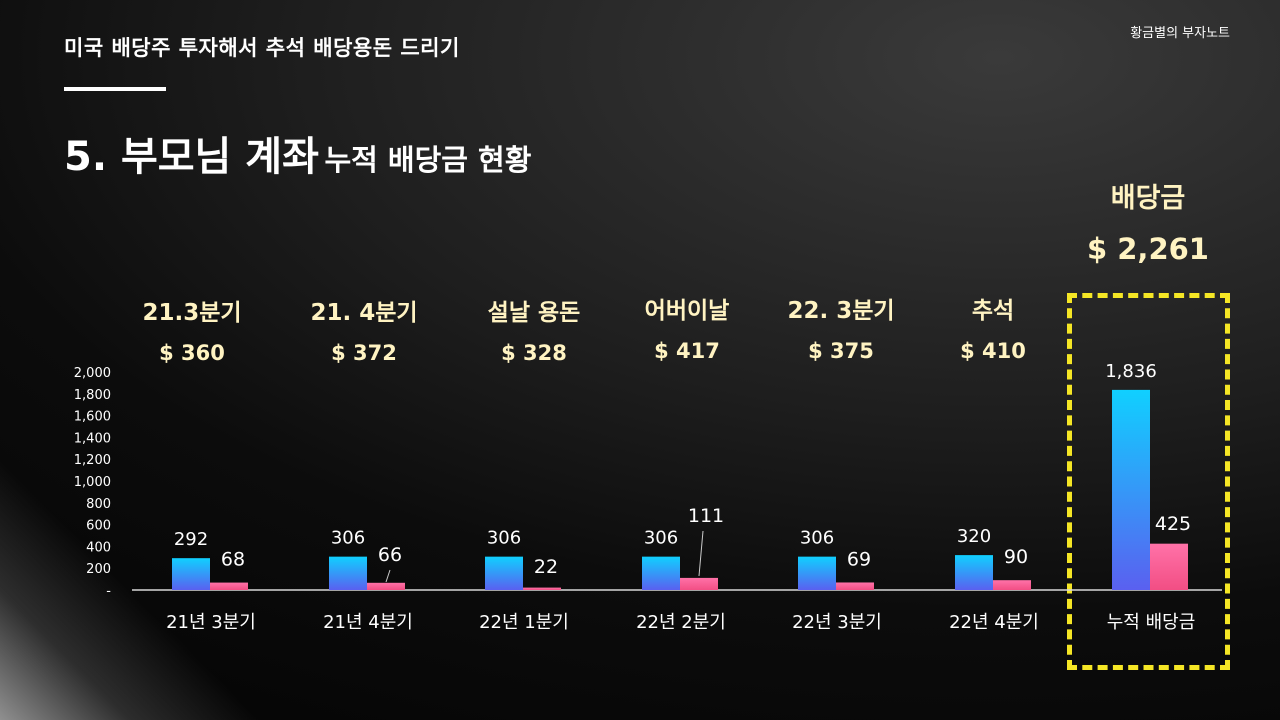 The image size is (1280, 720). I want to click on x-category-label: 22년 2분기, so click(681, 622).